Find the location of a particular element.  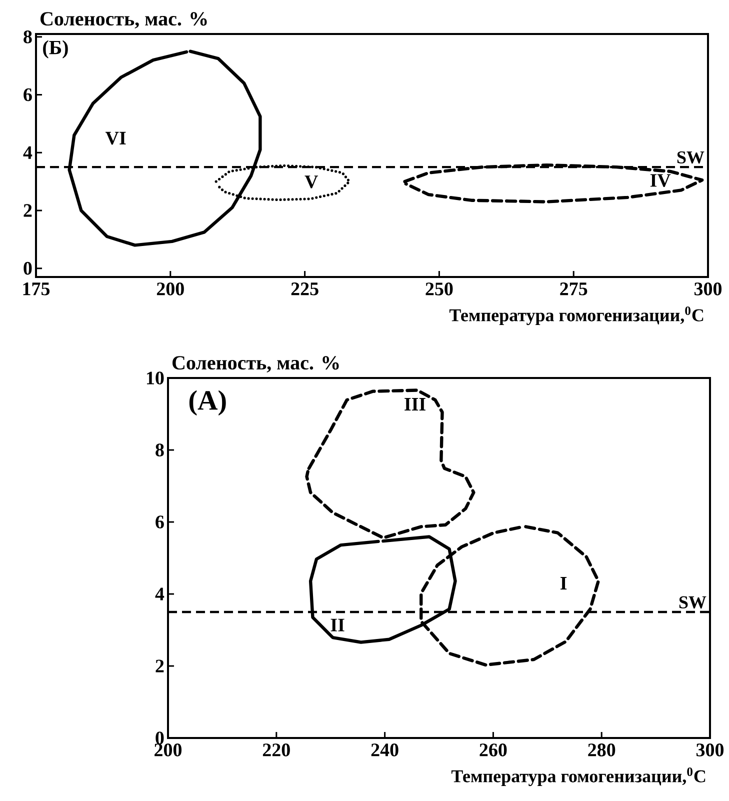

series-label: IV is located at coordinates (660, 180).